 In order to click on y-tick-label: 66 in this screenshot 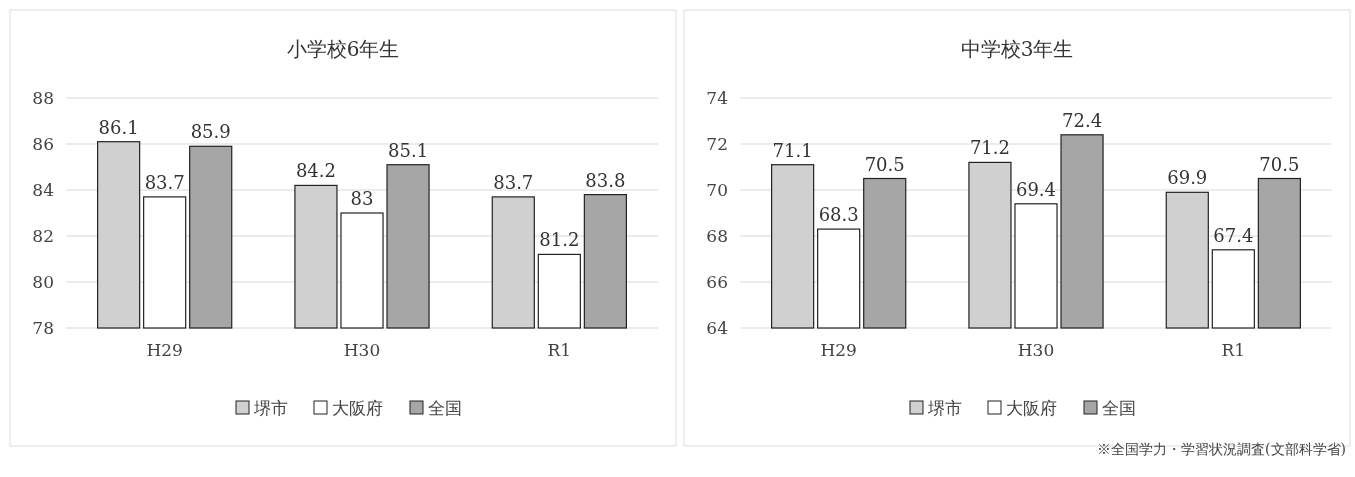, I will do `click(717, 281)`.